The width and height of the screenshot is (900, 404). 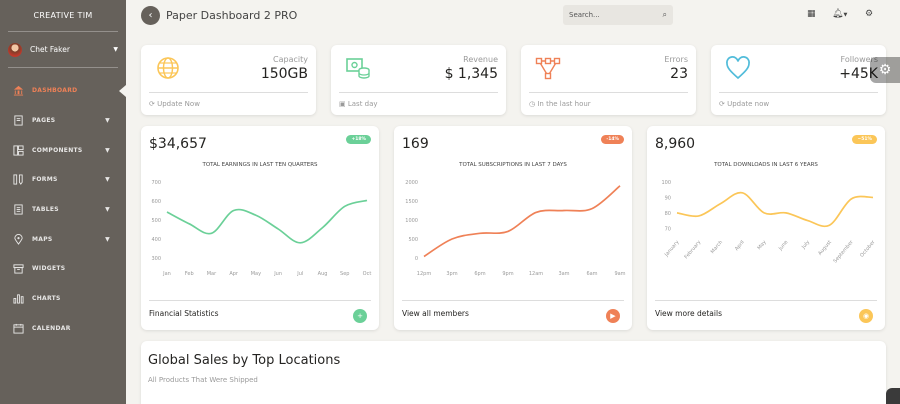 I want to click on brand-logo: CREATIVE TIM, so click(x=63, y=16).